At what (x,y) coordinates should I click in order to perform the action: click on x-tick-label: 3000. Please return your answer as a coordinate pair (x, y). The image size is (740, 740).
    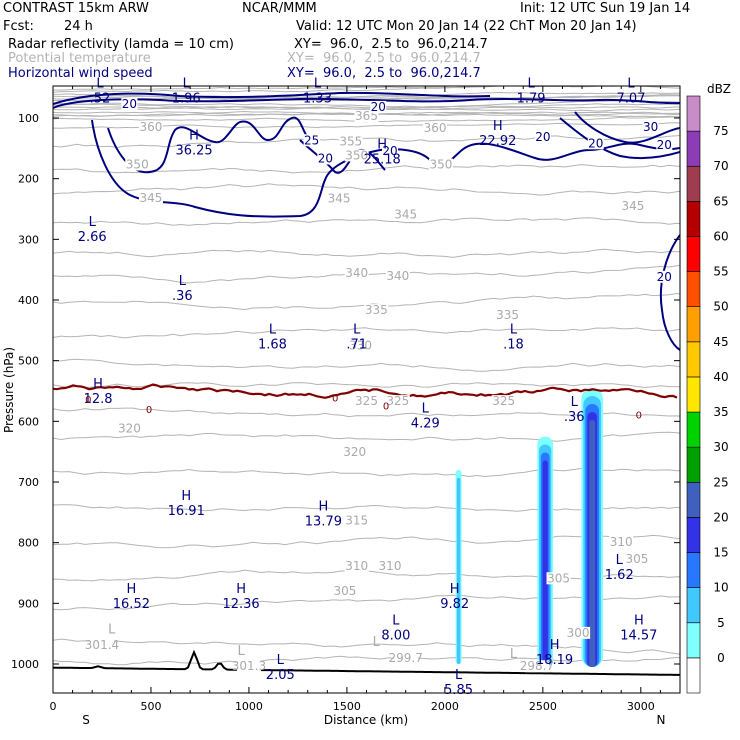
    Looking at the image, I should click on (641, 706).